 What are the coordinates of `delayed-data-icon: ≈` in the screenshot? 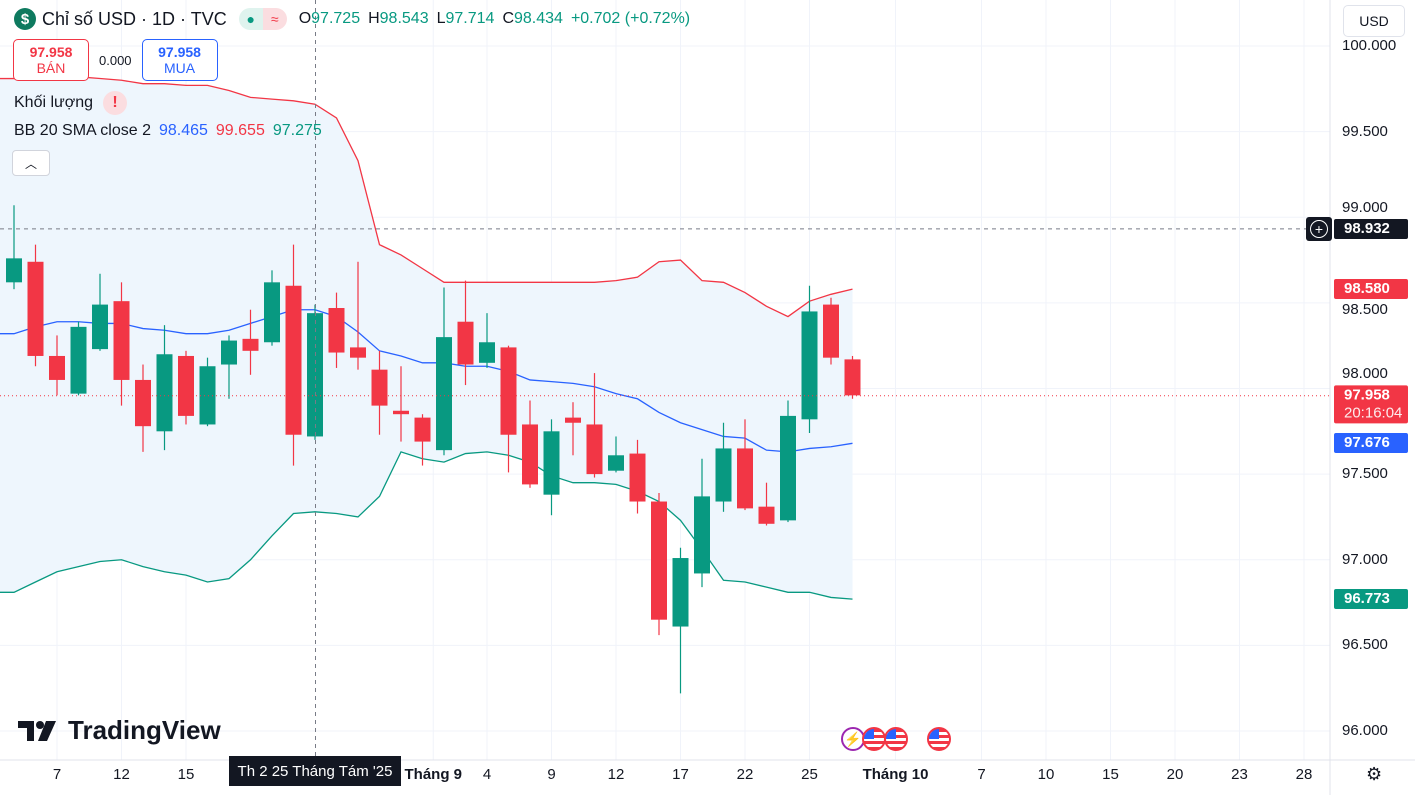 It's located at (274, 19).